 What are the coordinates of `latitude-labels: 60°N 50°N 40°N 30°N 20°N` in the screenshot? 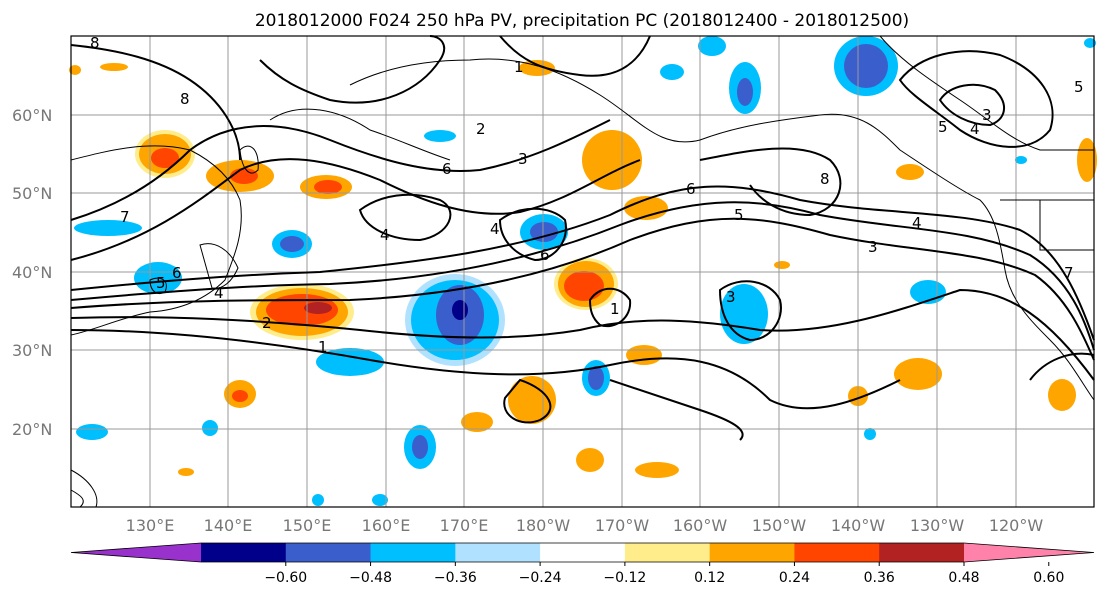 It's located at (32, 272).